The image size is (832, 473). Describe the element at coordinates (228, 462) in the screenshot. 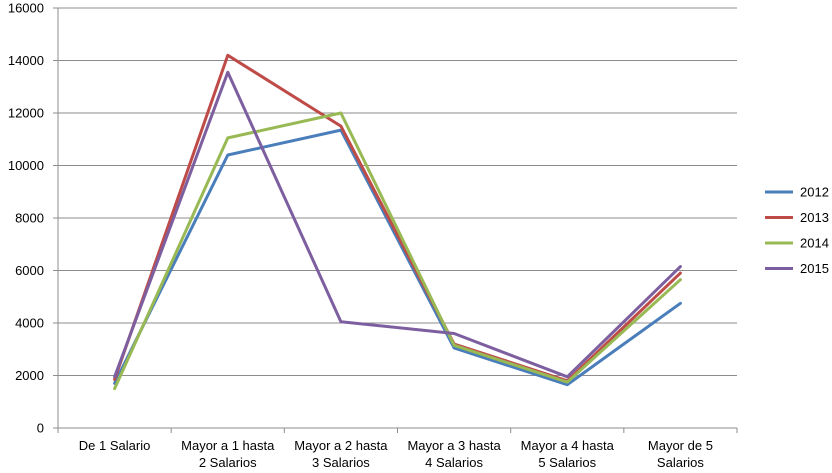

I see `x-tick-label: 2 Salarios` at that location.